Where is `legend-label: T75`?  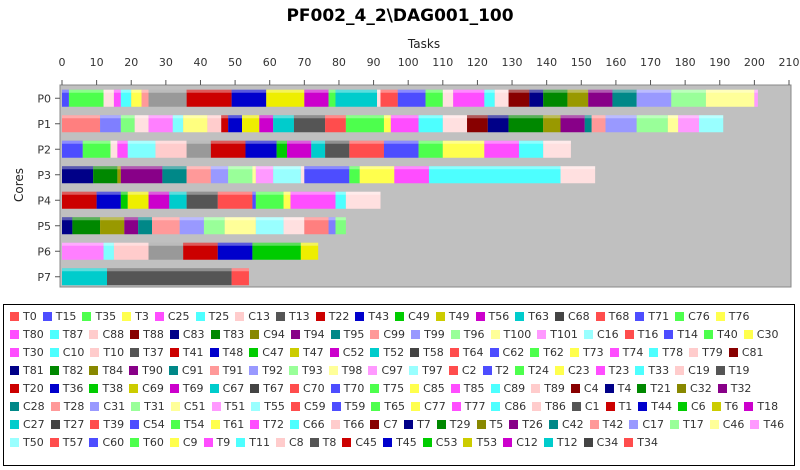
legend-label: T75 is located at coordinates (394, 388).